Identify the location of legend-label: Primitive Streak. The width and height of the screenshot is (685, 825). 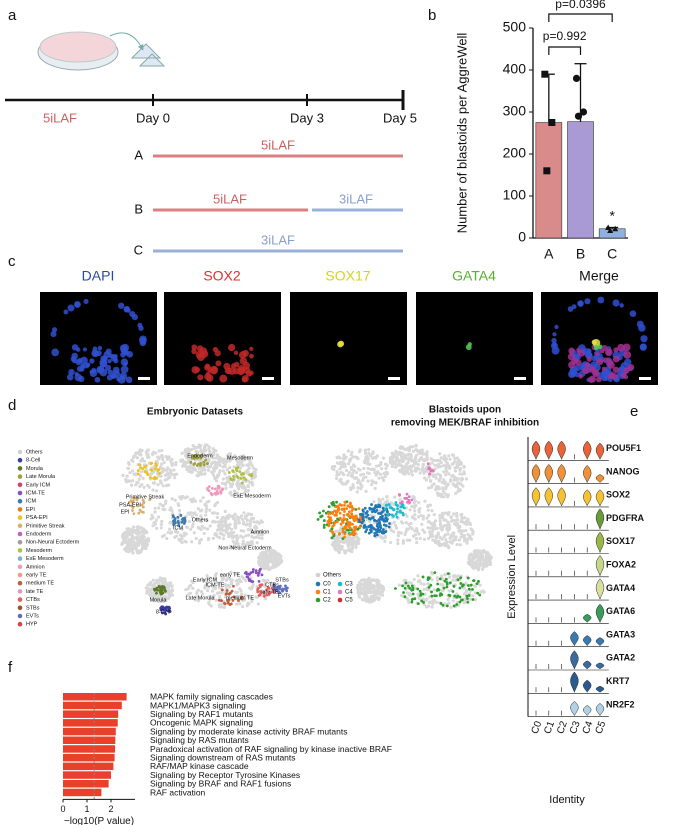
(45, 526).